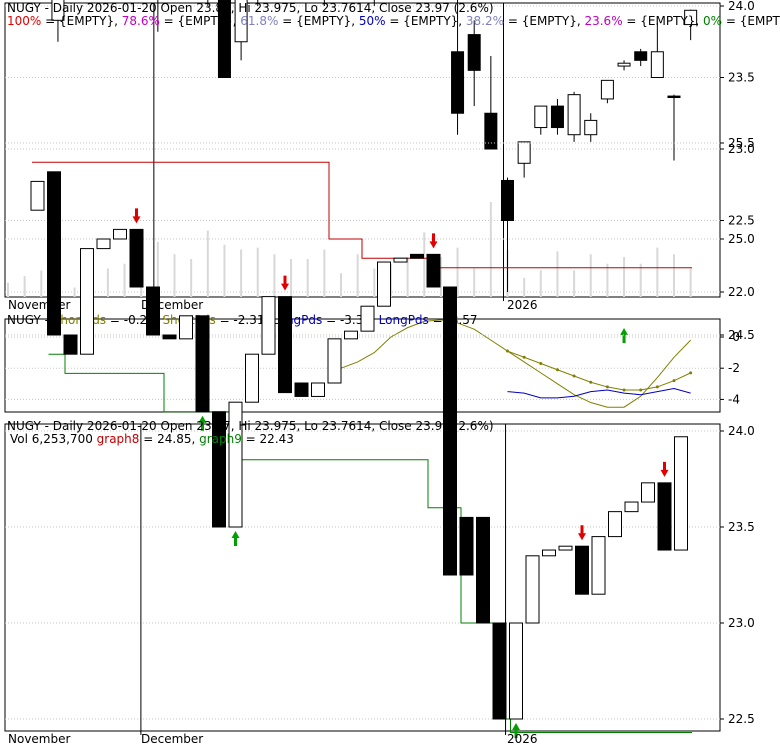 The height and width of the screenshot is (745, 780). What do you see at coordinates (741, 719) in the screenshot?
I see `y-tick-label: 22.5` at bounding box center [741, 719].